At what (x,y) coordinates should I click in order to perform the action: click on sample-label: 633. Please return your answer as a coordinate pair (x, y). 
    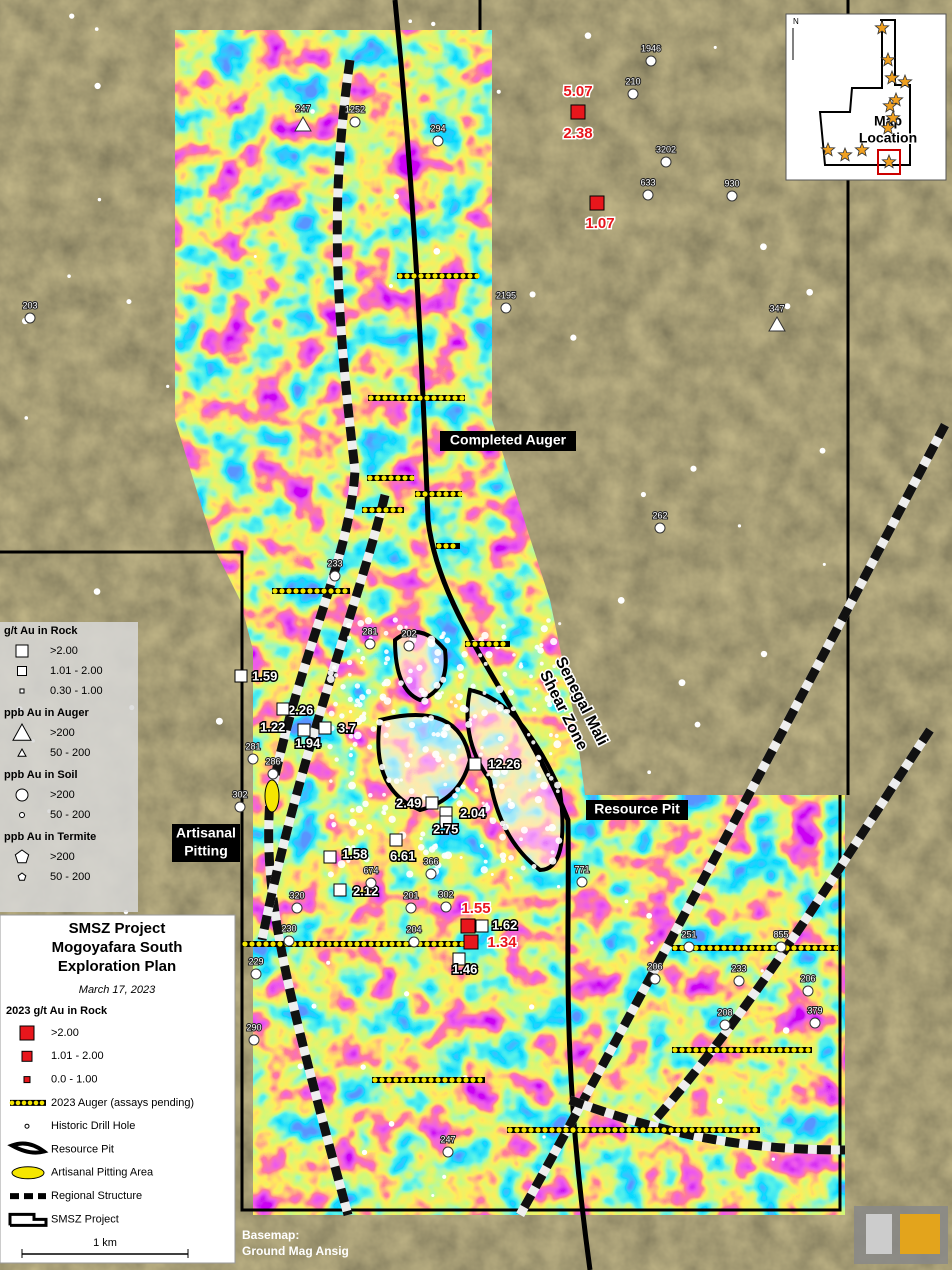
    Looking at the image, I should click on (647, 182).